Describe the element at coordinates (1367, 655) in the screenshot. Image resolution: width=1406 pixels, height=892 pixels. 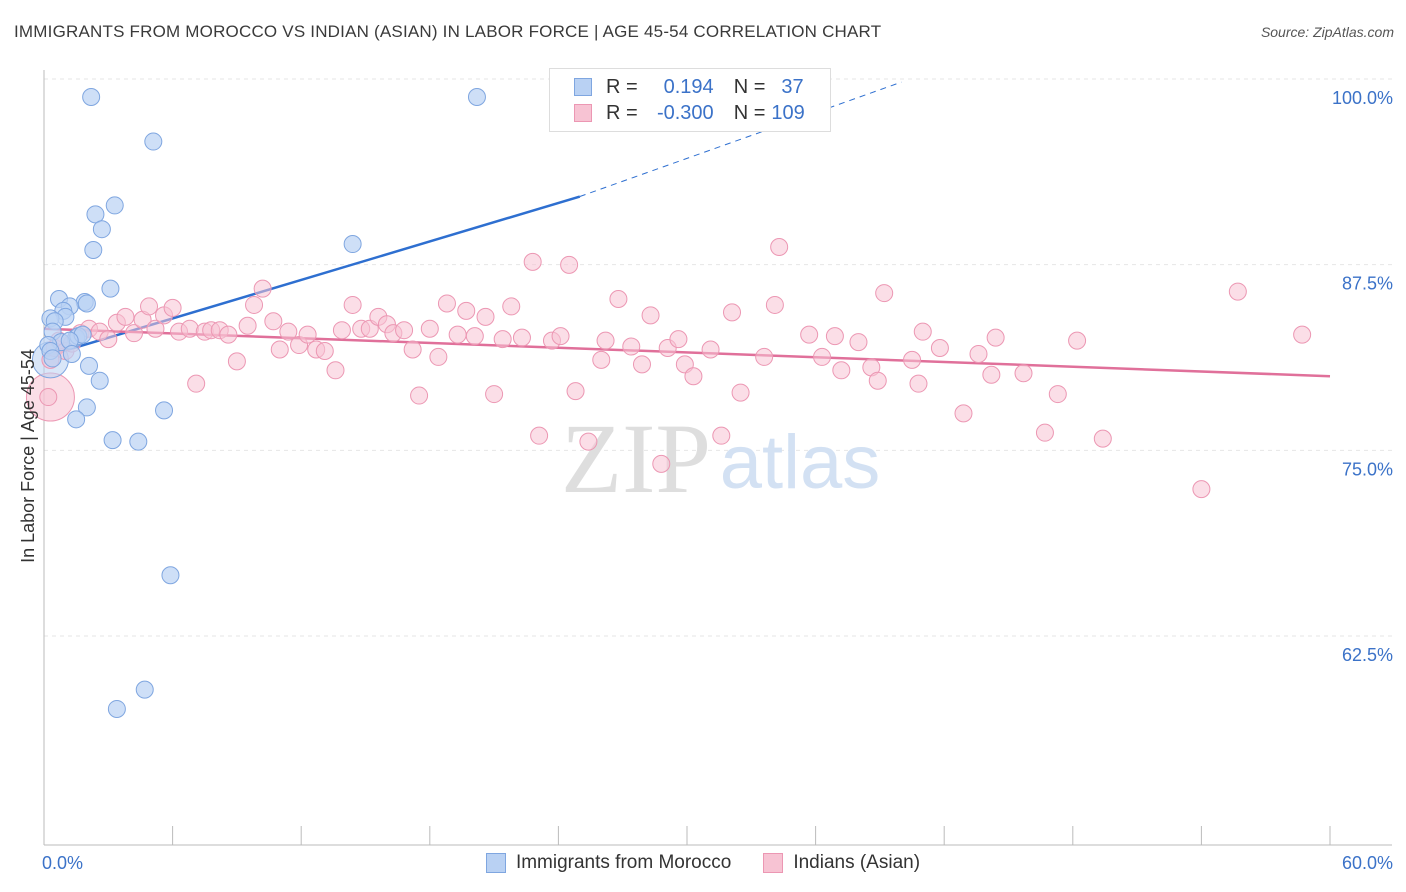
I see `y-tick-label: 62.5%` at that location.